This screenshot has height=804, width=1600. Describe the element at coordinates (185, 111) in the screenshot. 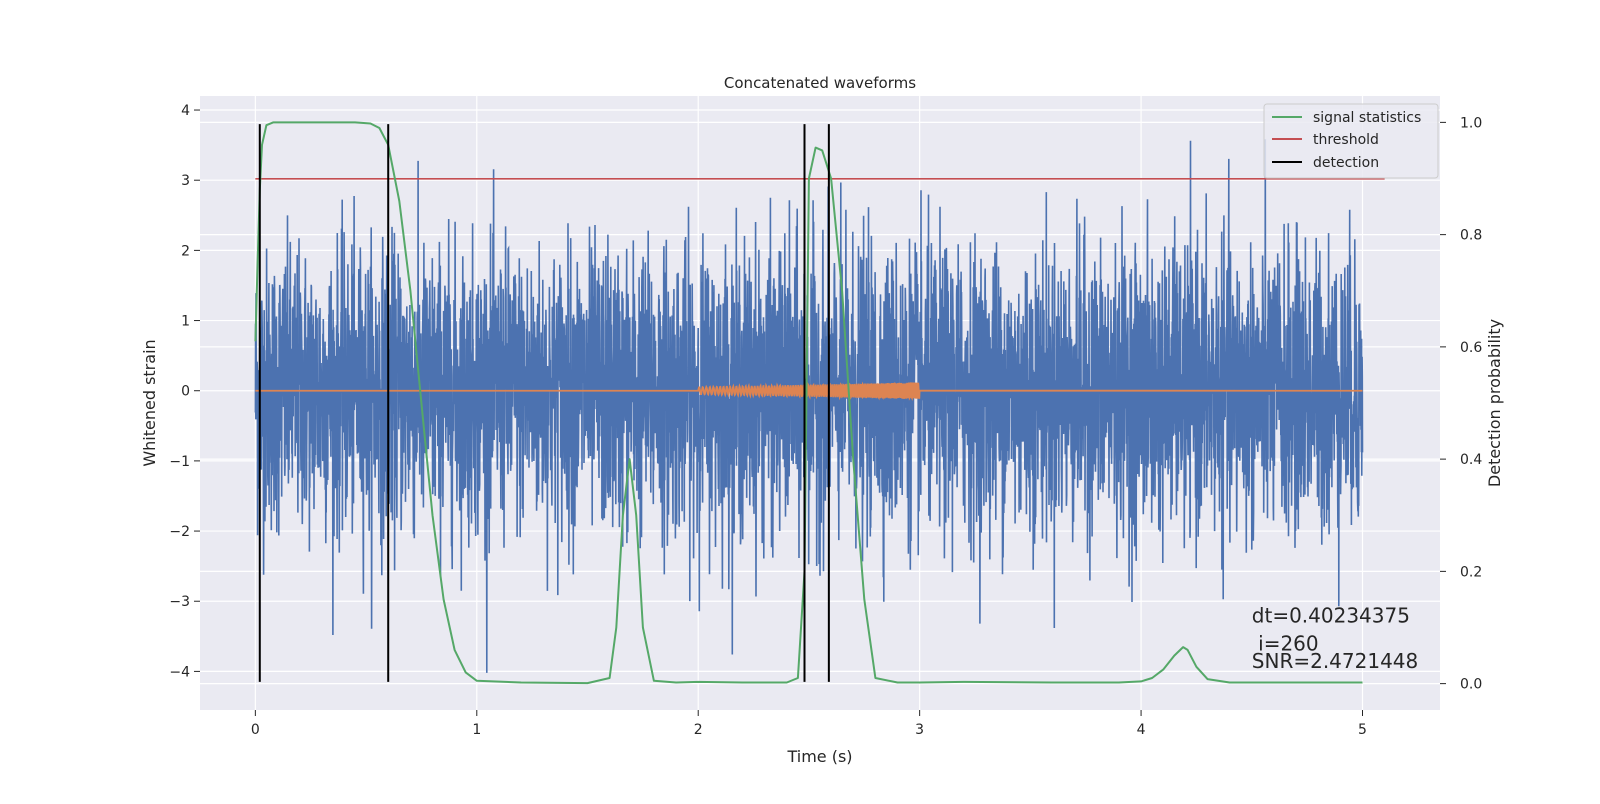

I see `y-tick-label-8: 4` at that location.